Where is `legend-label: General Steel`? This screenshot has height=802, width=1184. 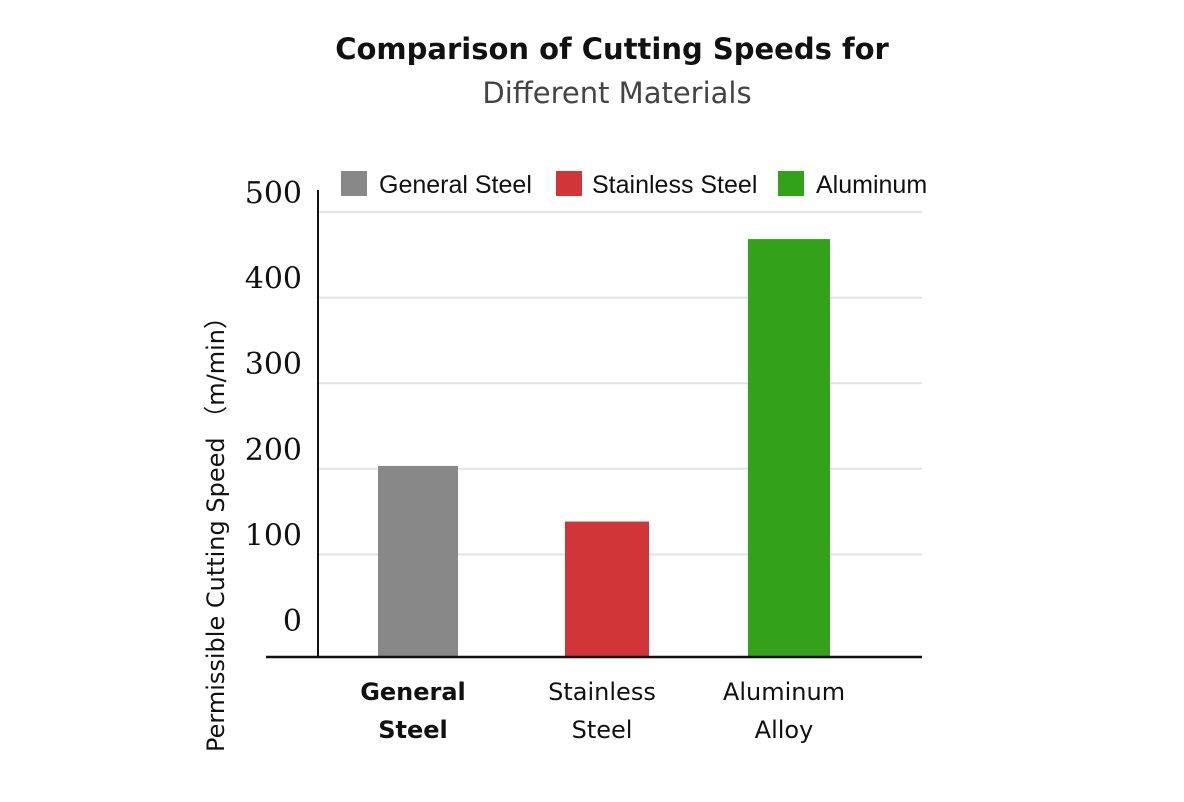
legend-label: General Steel is located at coordinates (455, 185).